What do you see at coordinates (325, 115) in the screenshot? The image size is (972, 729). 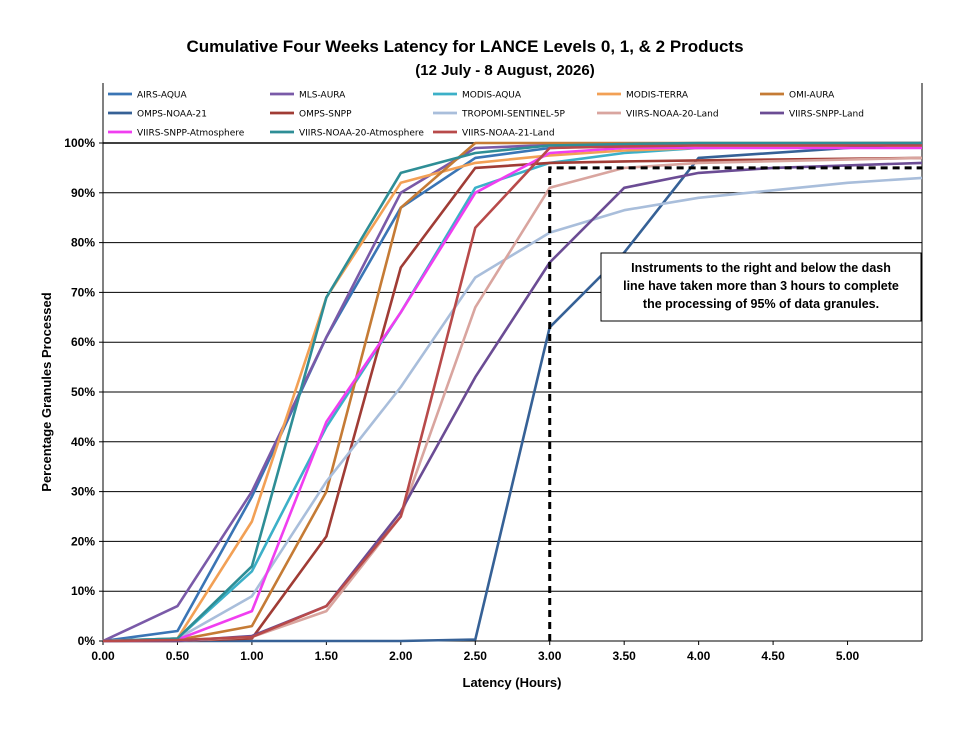 I see `legend-label: OMPS-SNPP` at bounding box center [325, 115].